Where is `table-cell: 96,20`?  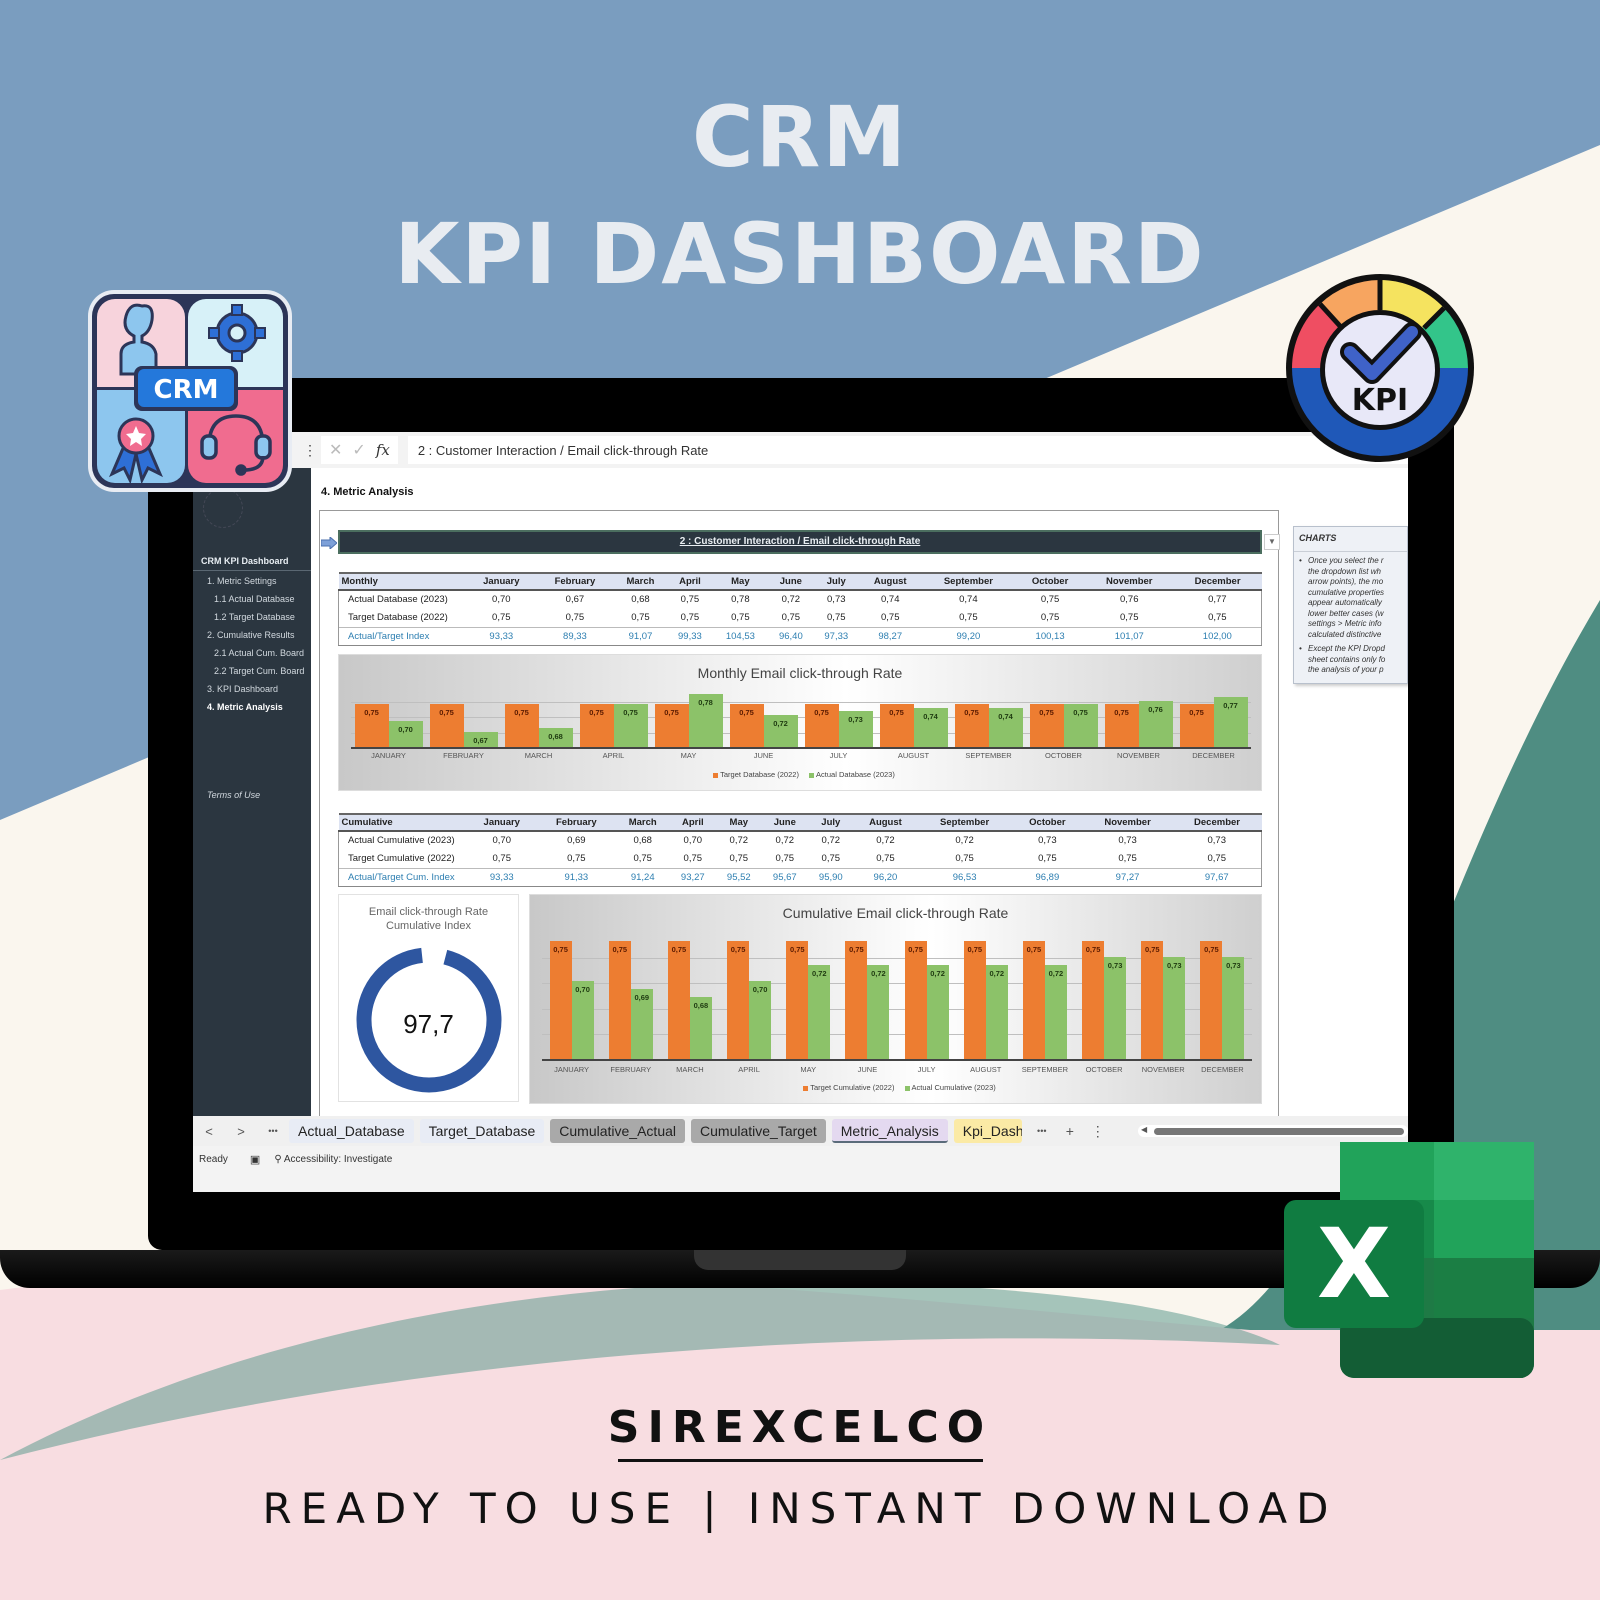 table-cell: 96,20 is located at coordinates (885, 877).